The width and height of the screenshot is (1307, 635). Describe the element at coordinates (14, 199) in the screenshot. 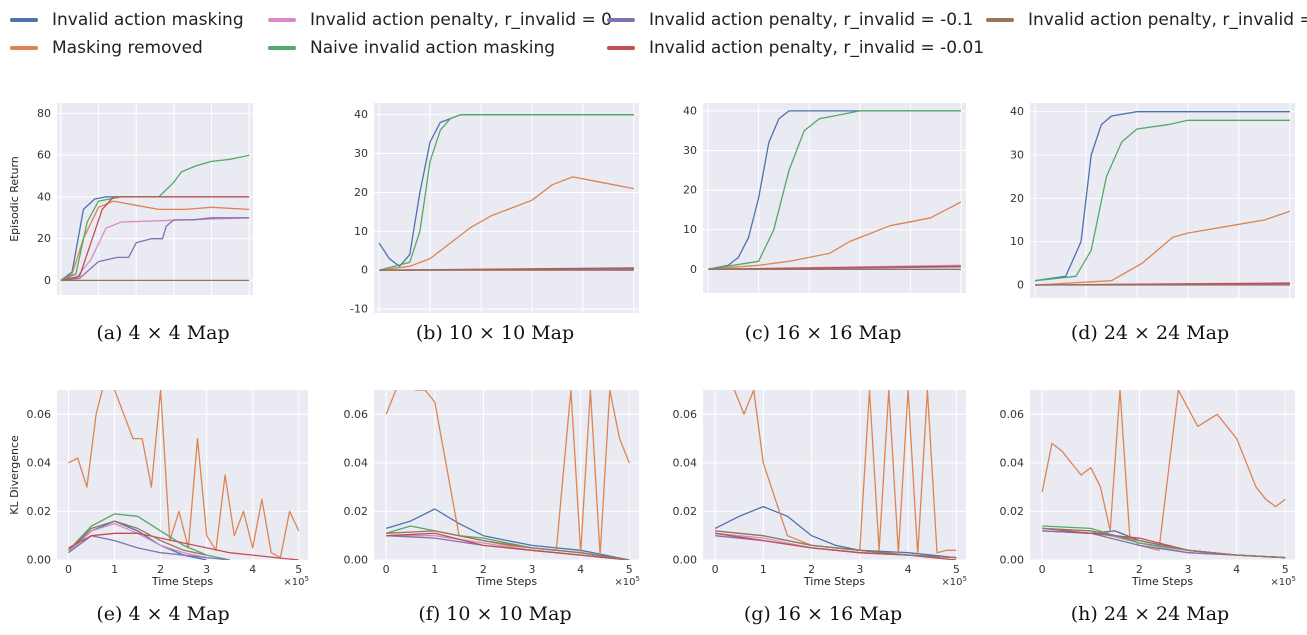

I see `y-axis-label: Episodic Return` at that location.